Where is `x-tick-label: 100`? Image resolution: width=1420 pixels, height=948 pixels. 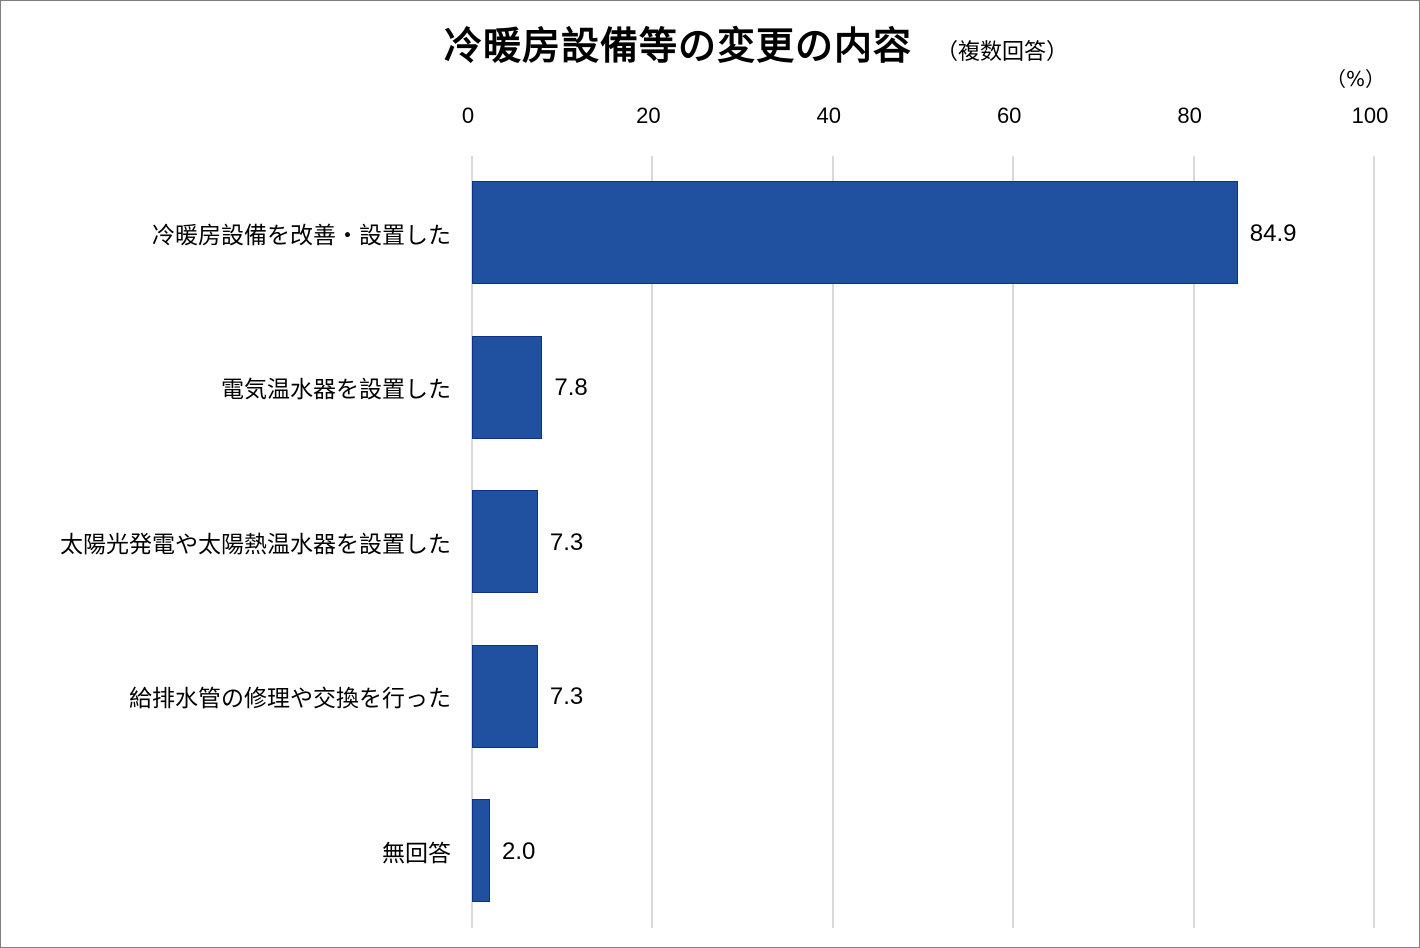
x-tick-label: 100 is located at coordinates (1370, 115).